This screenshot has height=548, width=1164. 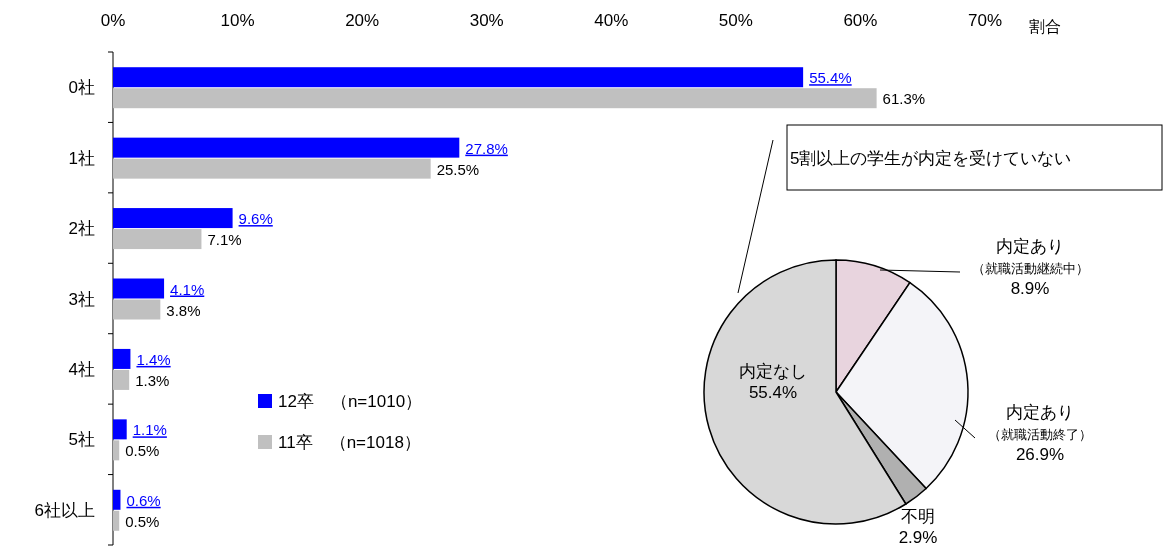 I want to click on x-tick-label: 70%, so click(x=985, y=20).